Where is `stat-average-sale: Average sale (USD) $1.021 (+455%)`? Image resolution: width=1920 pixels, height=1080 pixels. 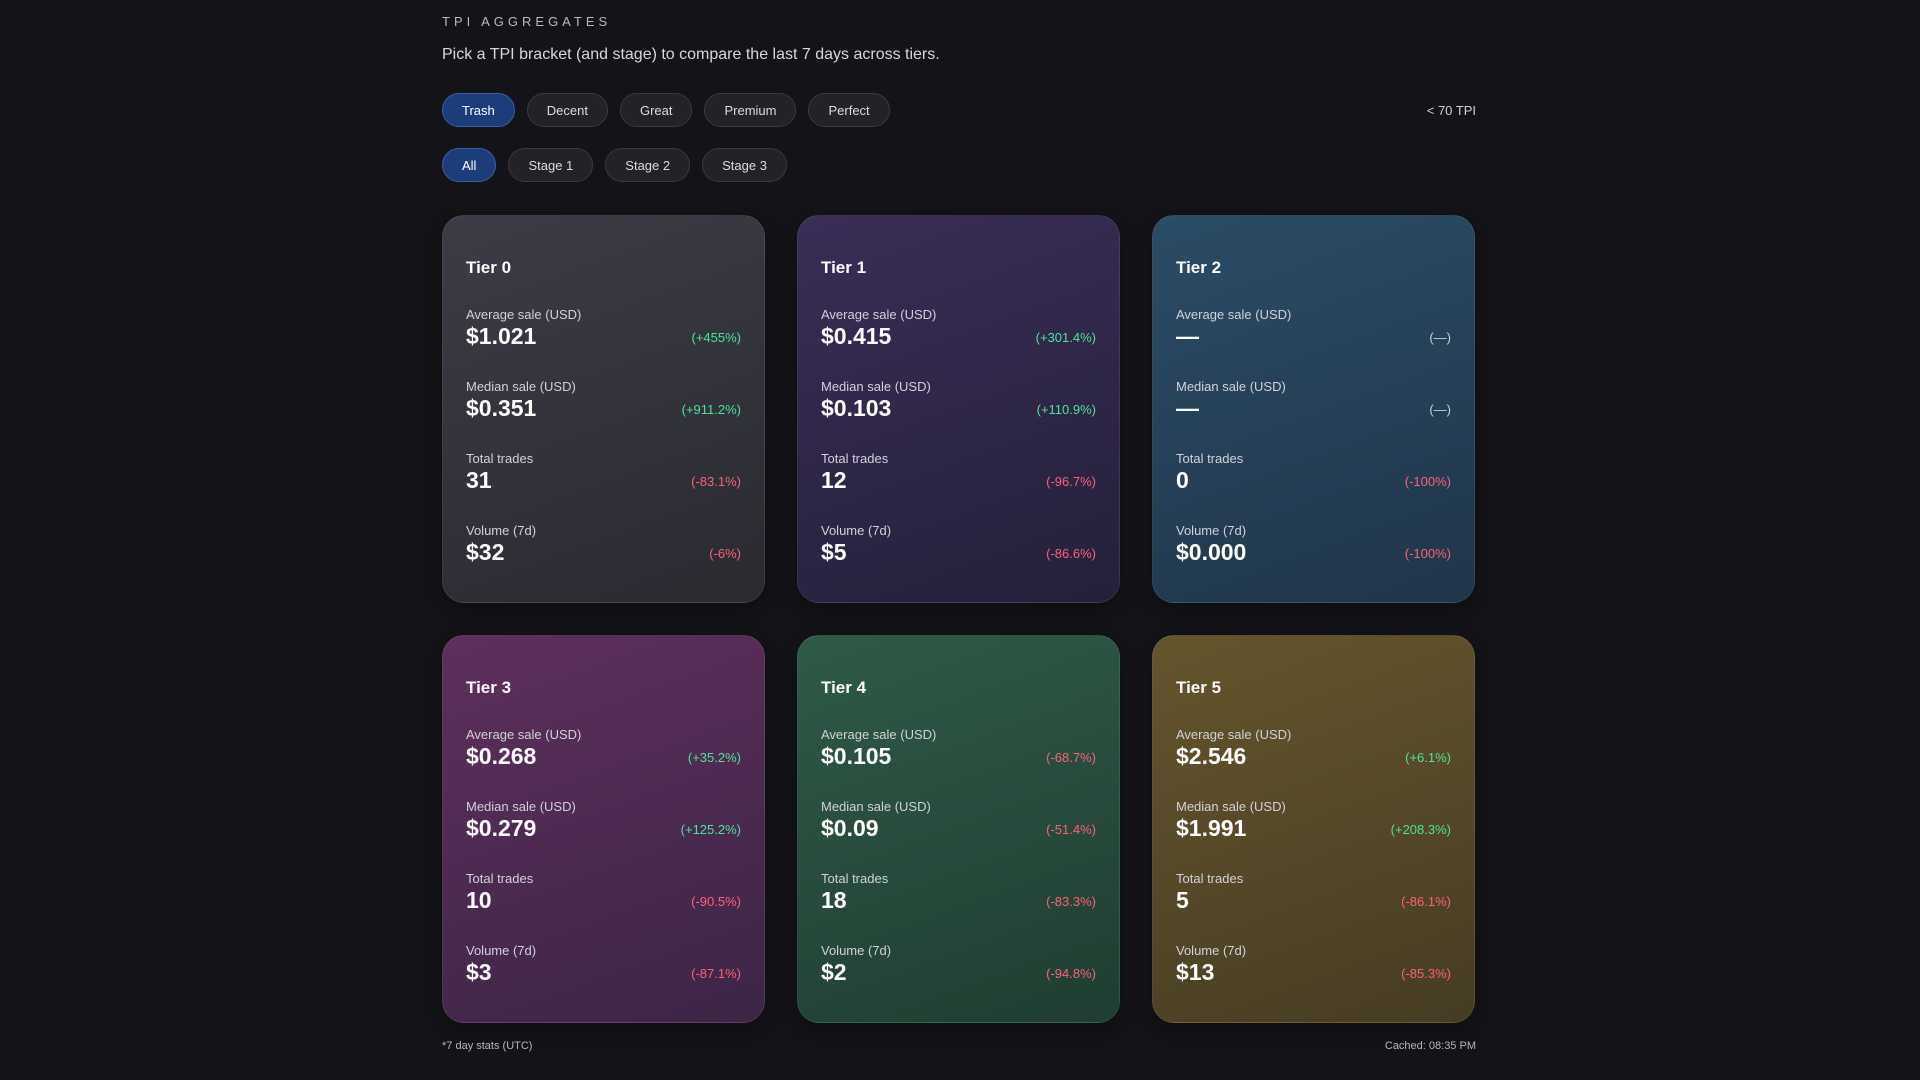
stat-average-sale: Average sale (USD) $1.021 (+455%) is located at coordinates (603, 332).